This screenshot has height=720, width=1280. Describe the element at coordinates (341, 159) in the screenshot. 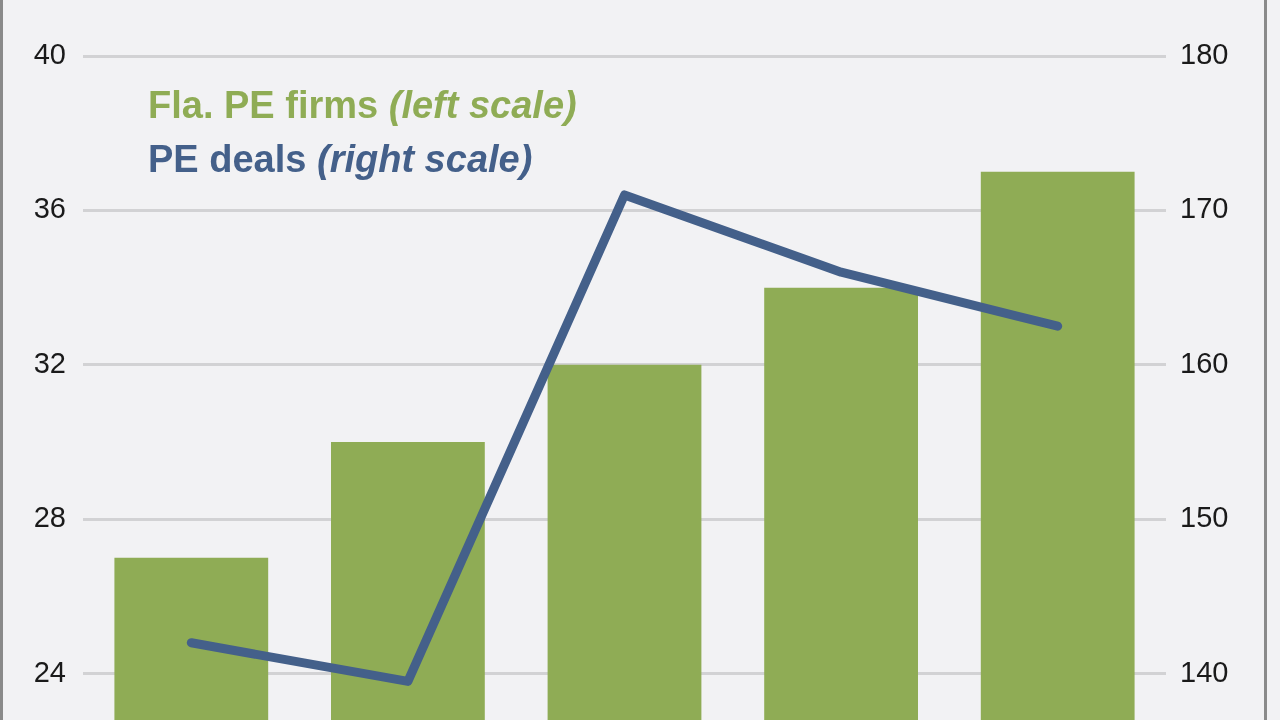

I see `text: PE deals (right scale)` at that location.